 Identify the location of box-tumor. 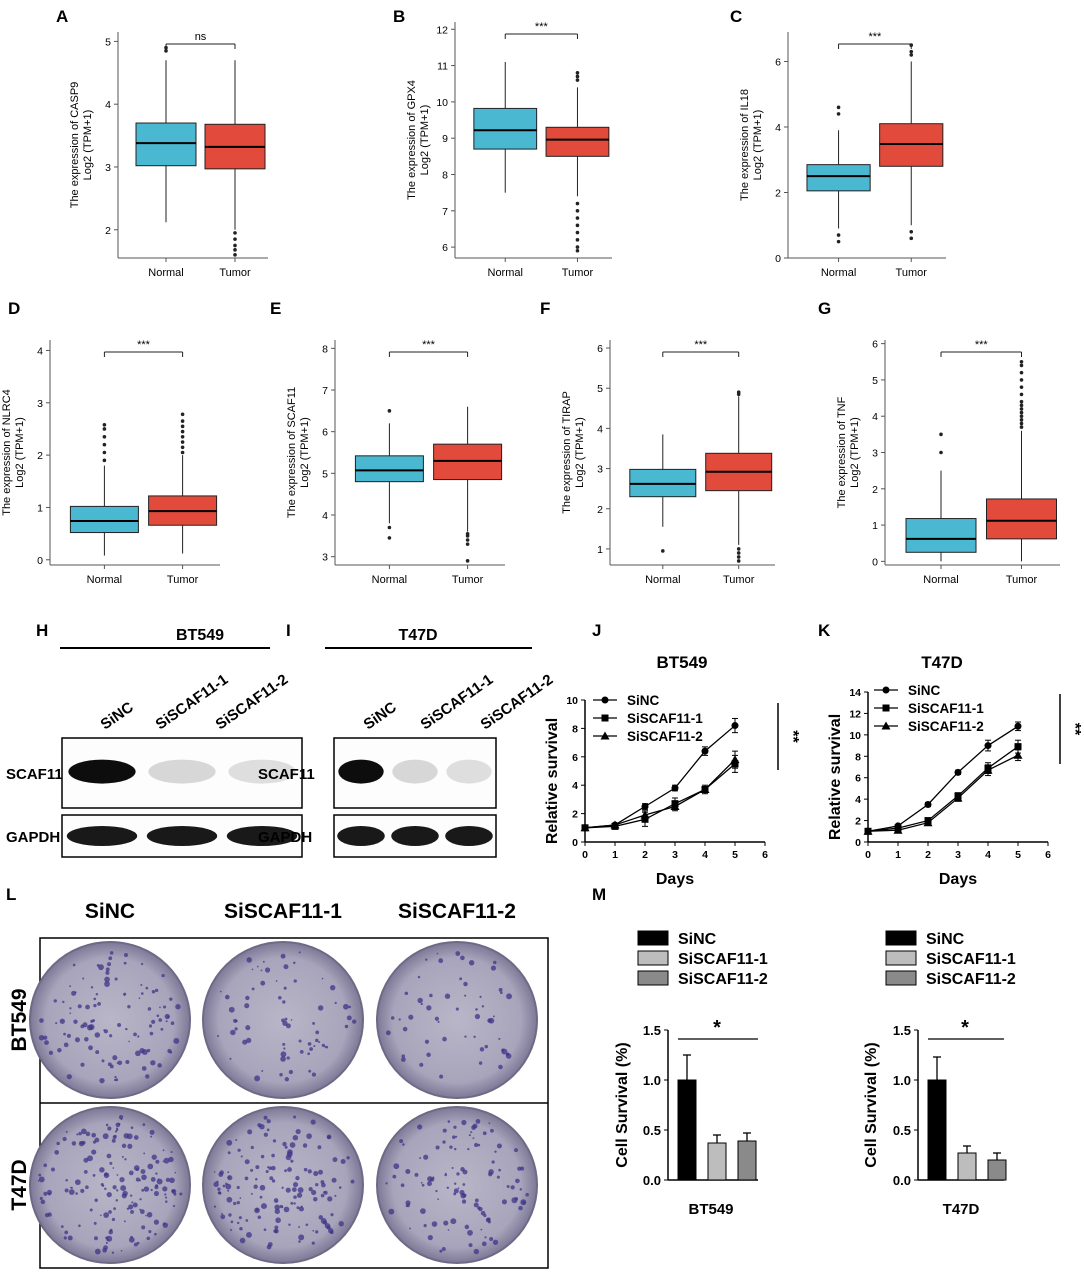
(577, 141).